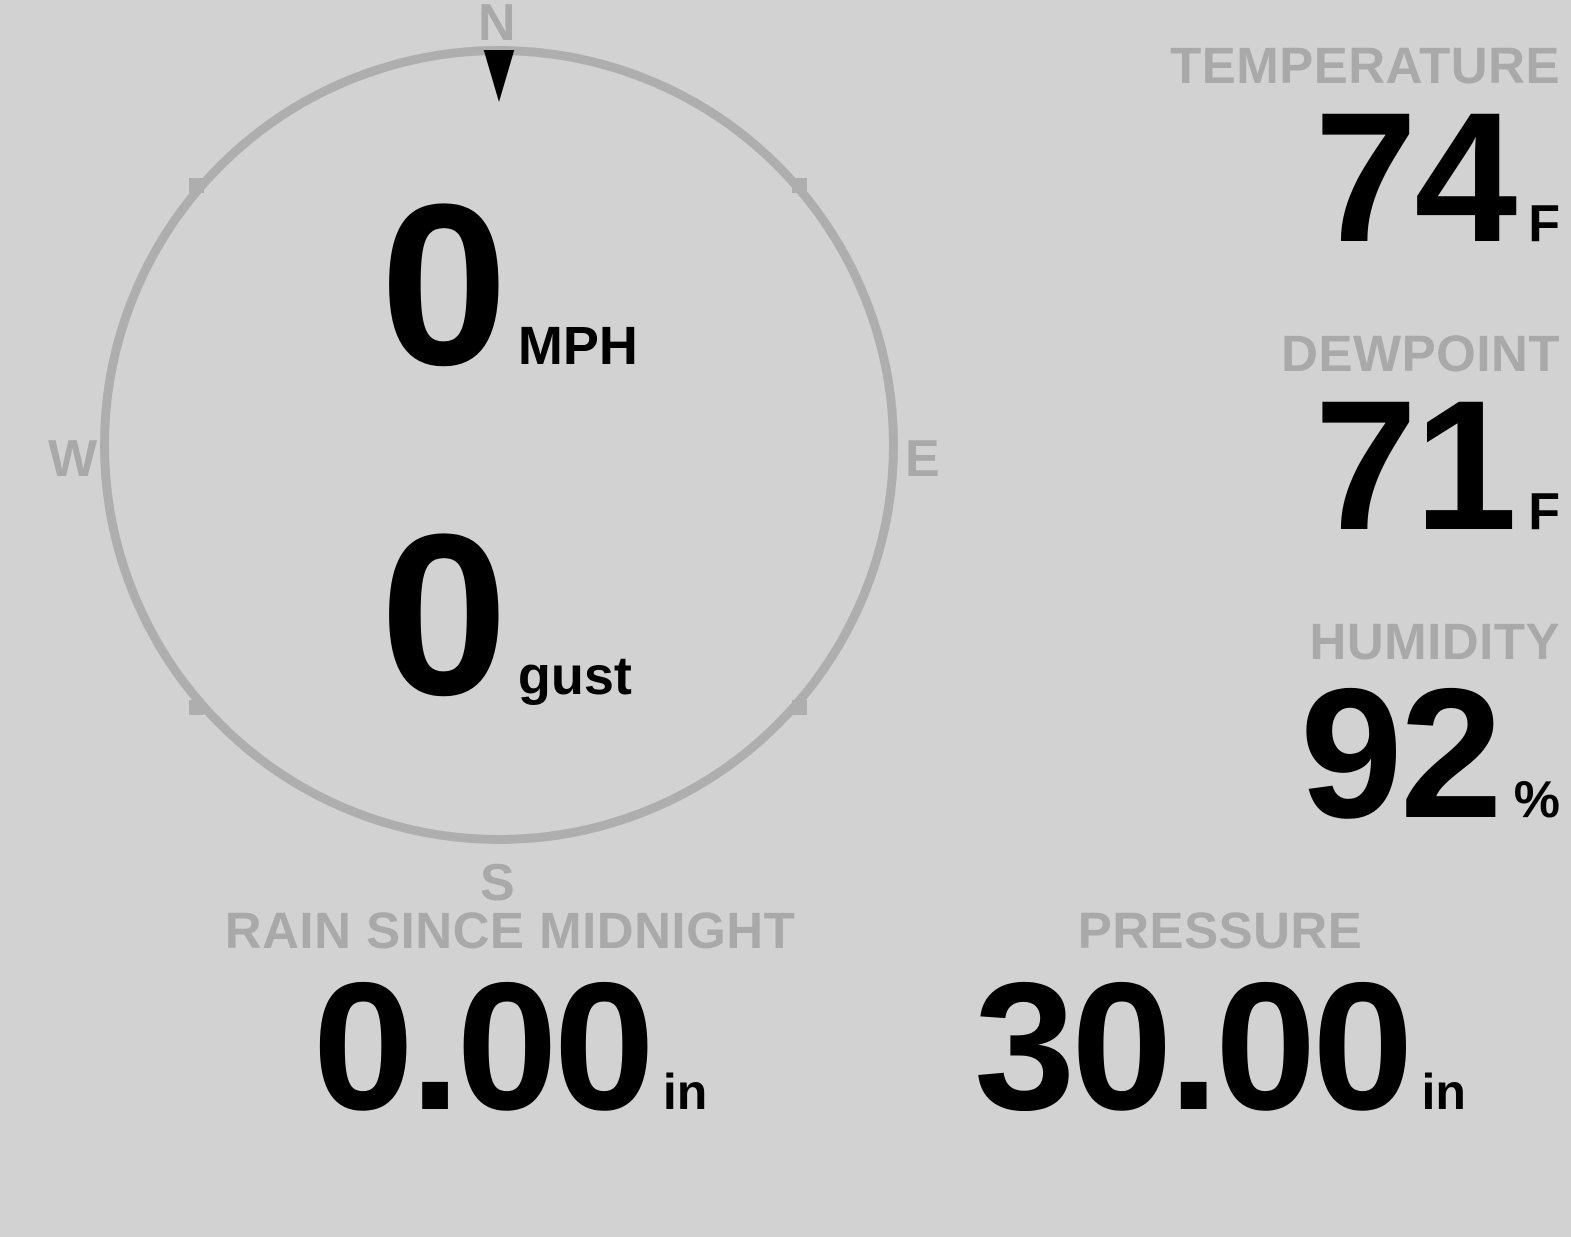  I want to click on dewpoint-block: DEWPOINT 71 F, so click(1350, 447).